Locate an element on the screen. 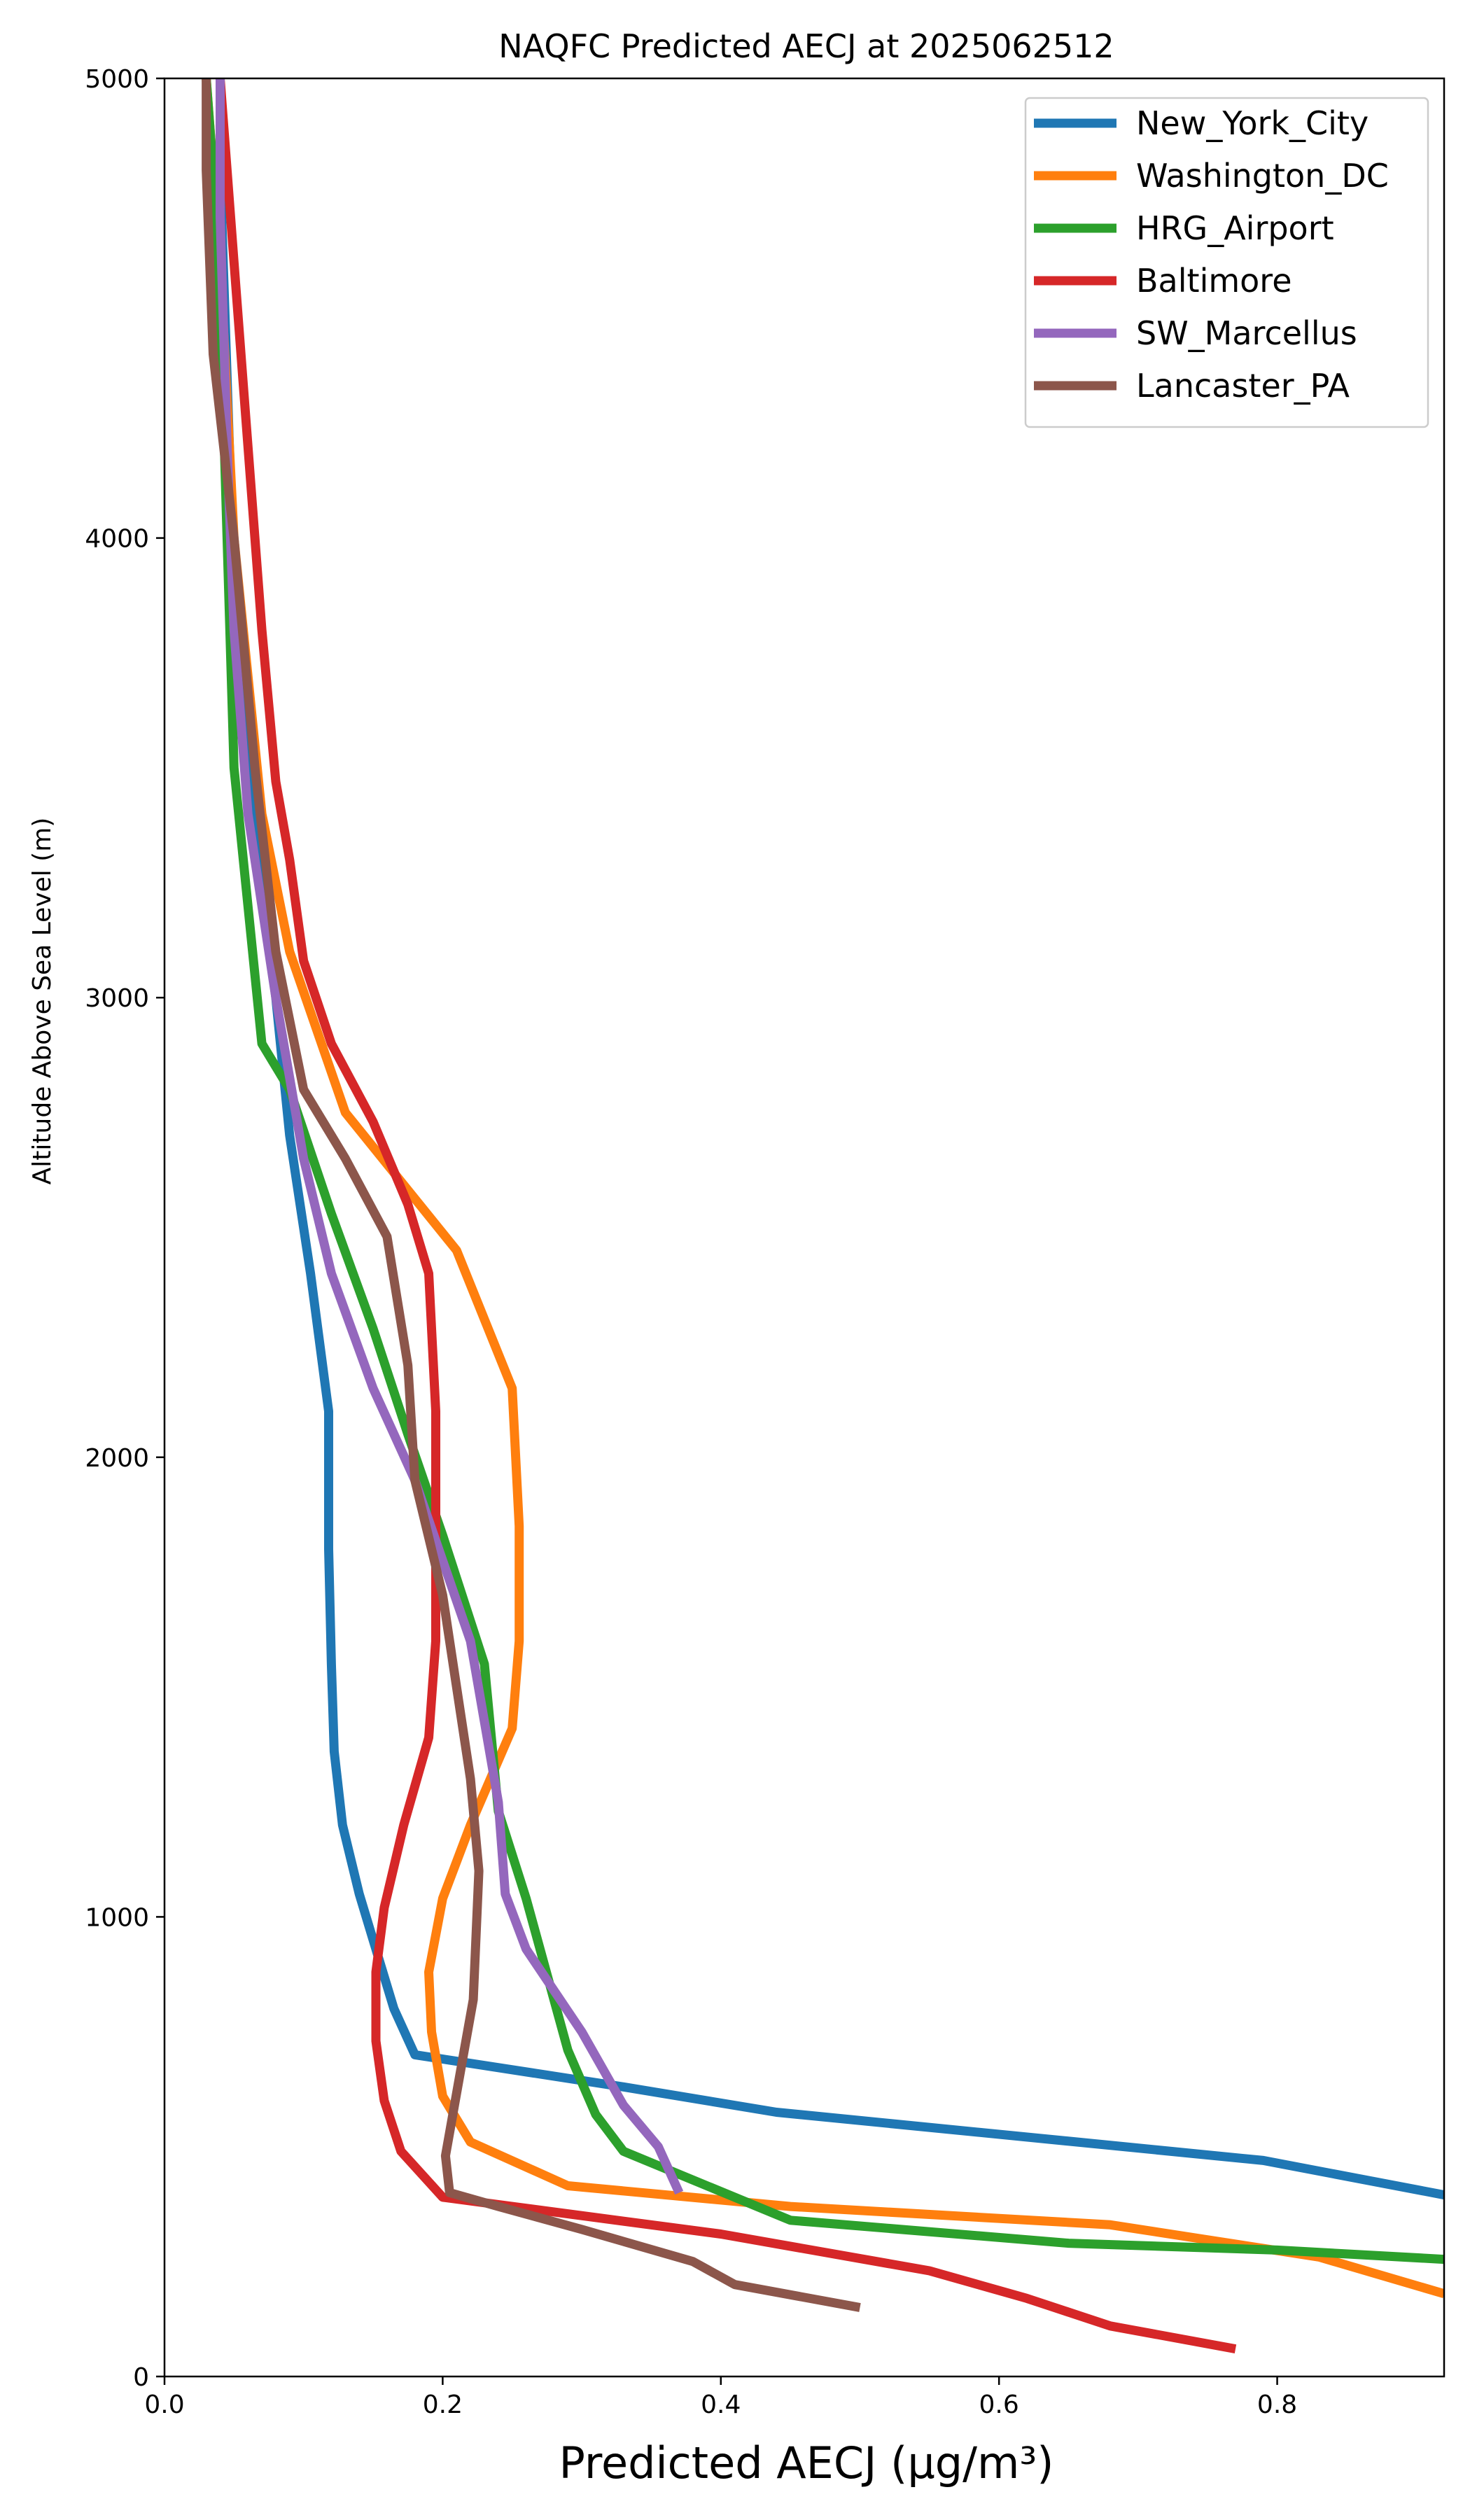  legend-label-Lancaster_PA: Lancaster_PA is located at coordinates (1243, 386).